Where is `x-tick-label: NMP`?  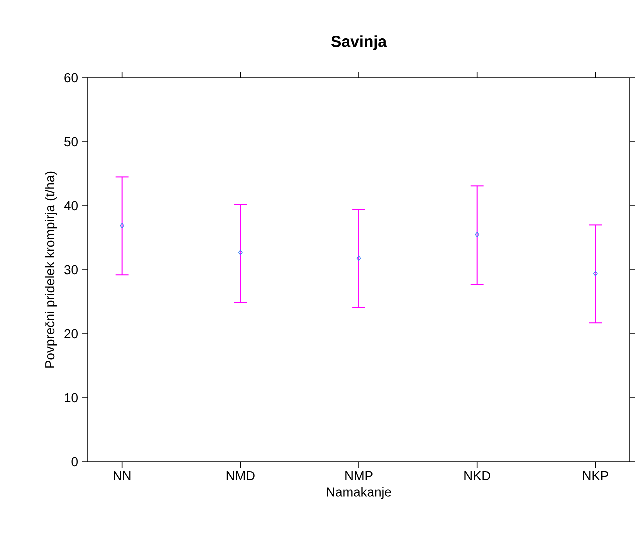
x-tick-label: NMP is located at coordinates (359, 476).